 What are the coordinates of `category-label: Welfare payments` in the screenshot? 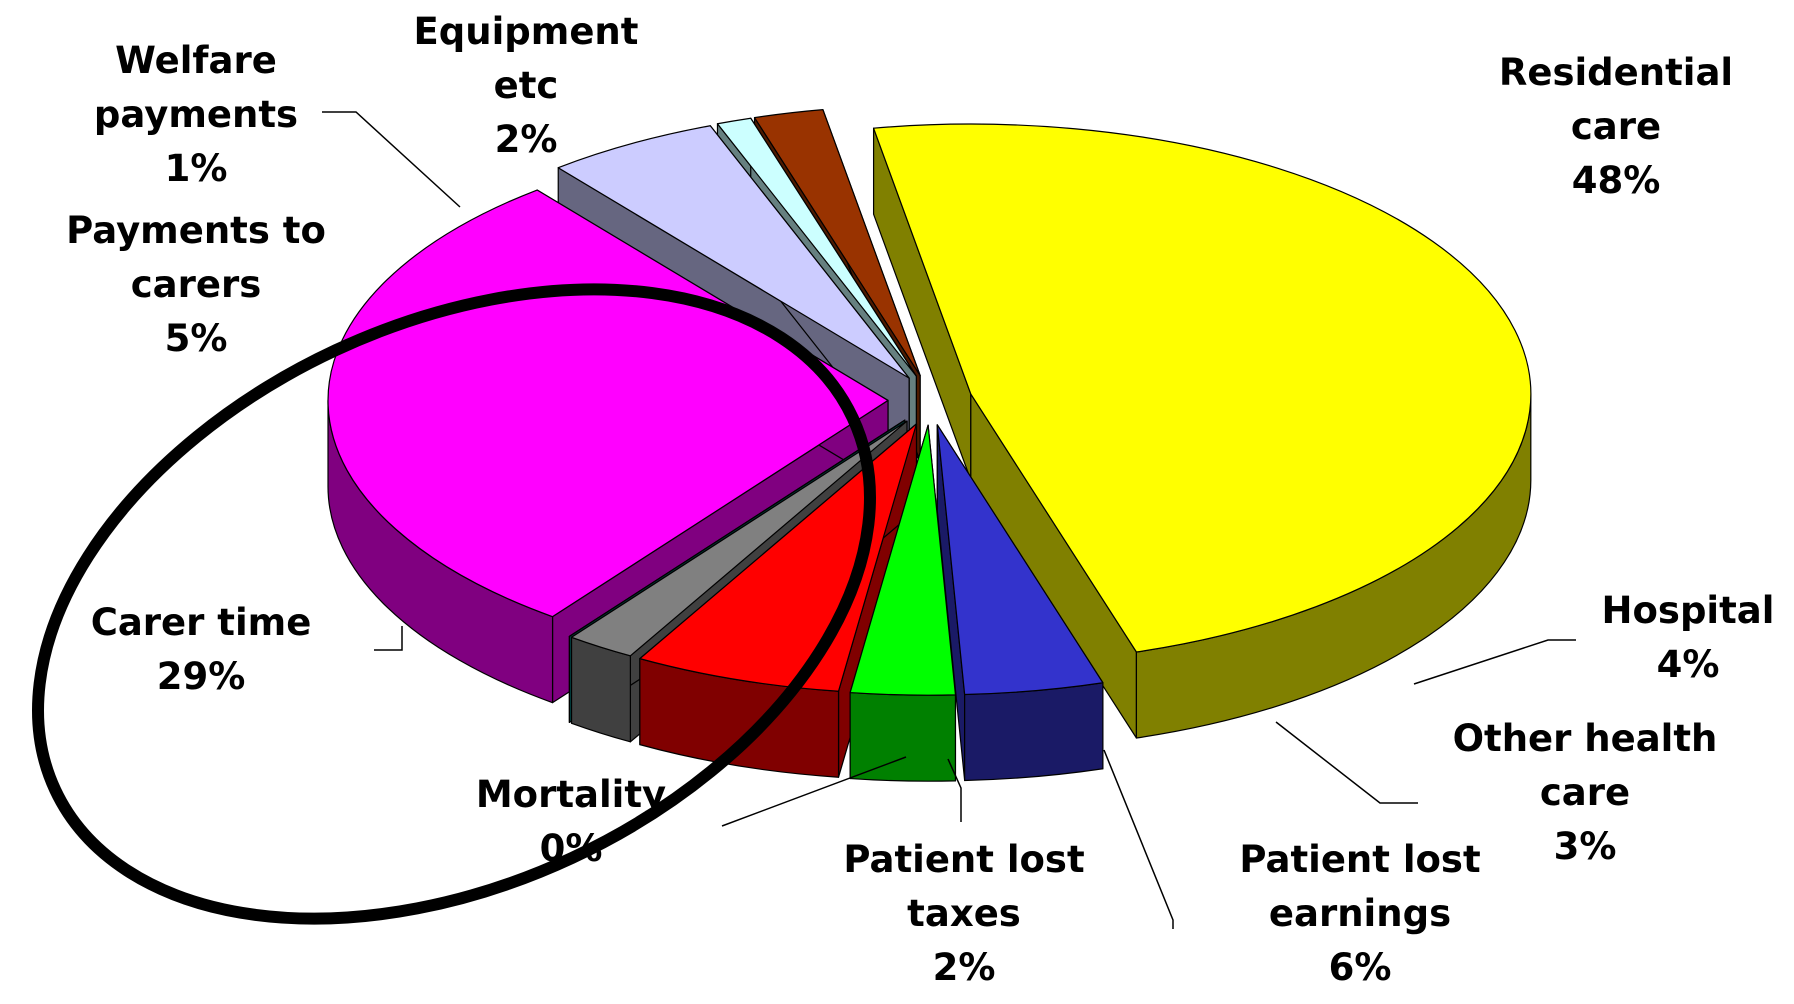 It's located at (196, 87).